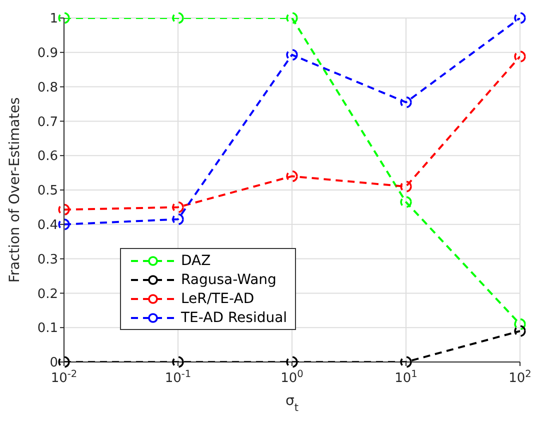 This screenshot has width=536, height=421. What do you see at coordinates (14, 190) in the screenshot?
I see `y-axis-title: Fraction of Over-Estimates` at bounding box center [14, 190].